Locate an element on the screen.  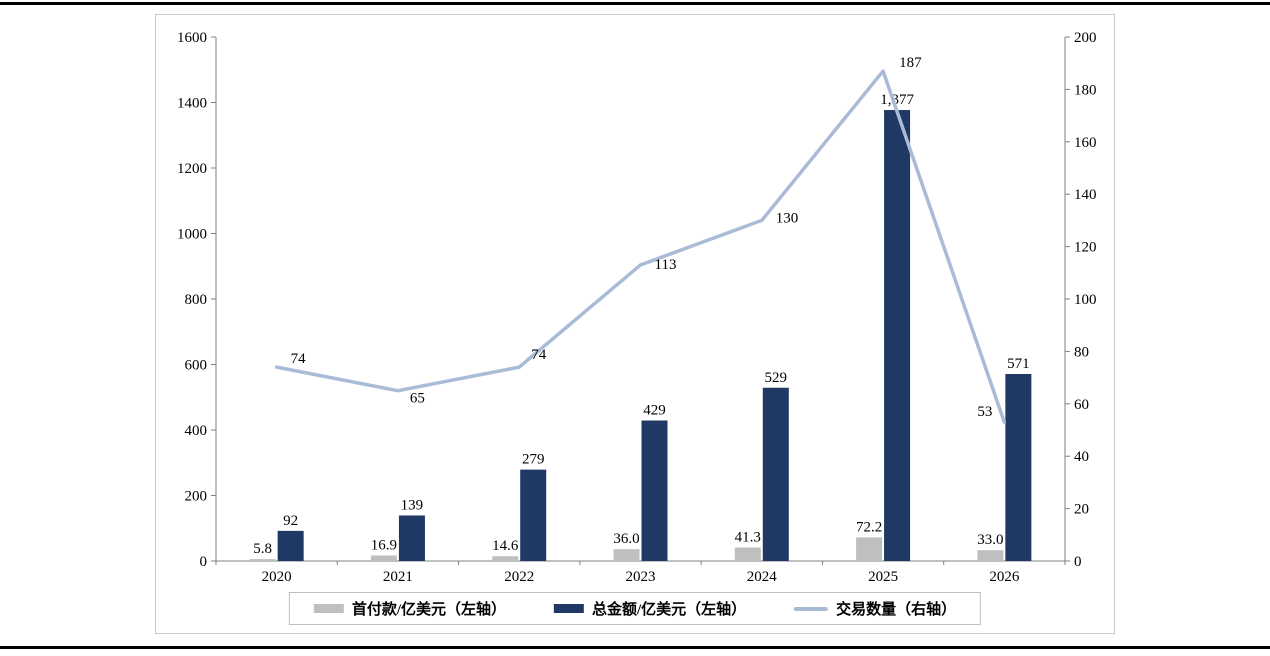
downpayment-swatch-icon is located at coordinates (328, 608).